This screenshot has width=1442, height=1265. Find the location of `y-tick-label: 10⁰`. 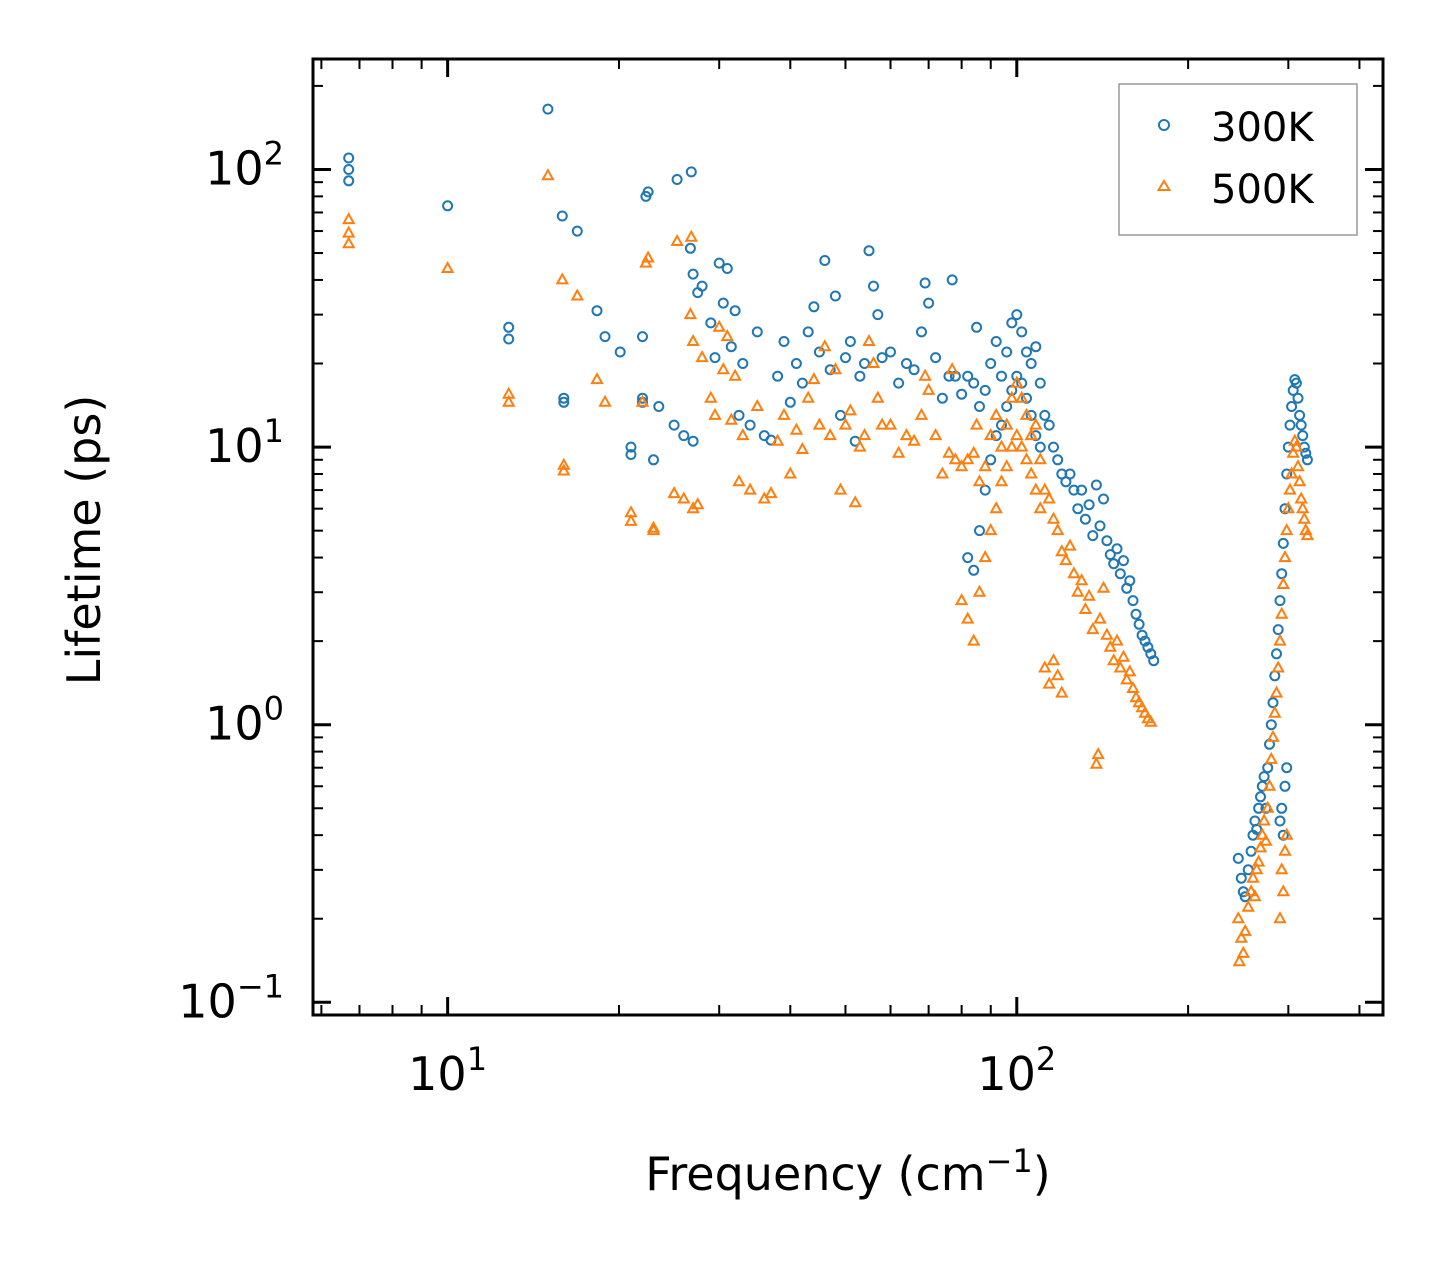

y-tick-label: 10⁰ is located at coordinates (244, 720).